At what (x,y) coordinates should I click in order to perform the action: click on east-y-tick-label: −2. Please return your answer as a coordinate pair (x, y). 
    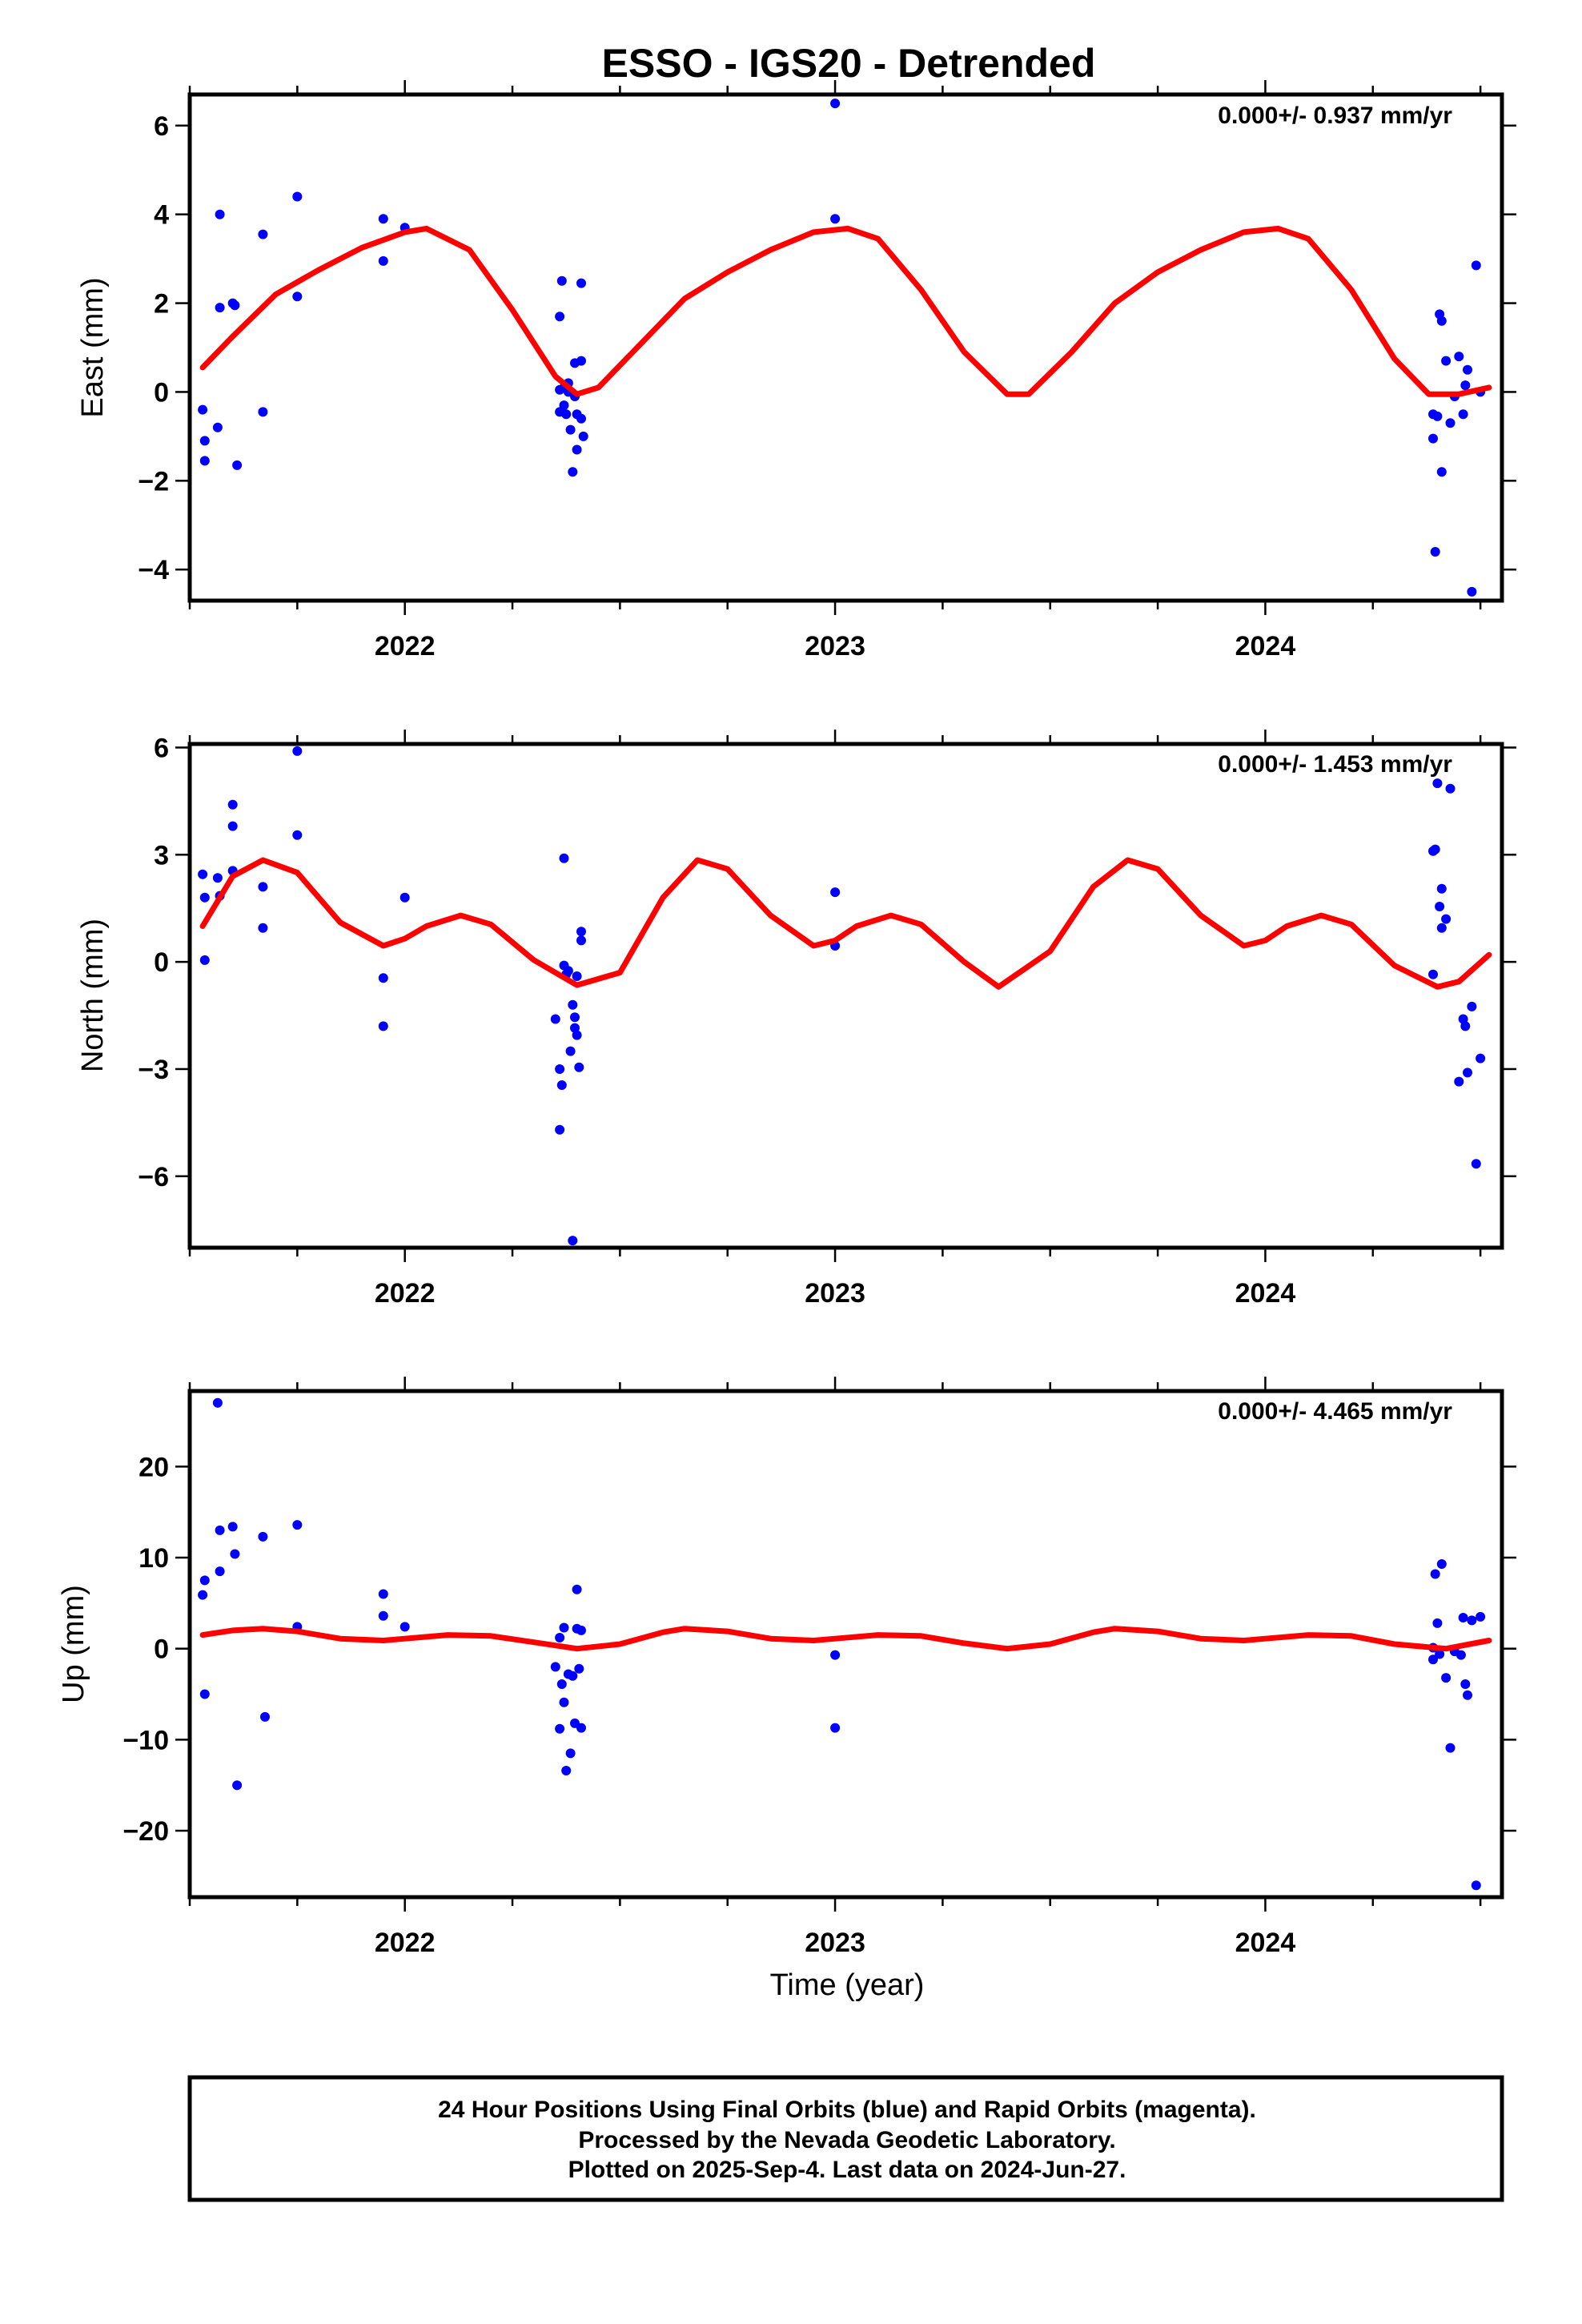
    Looking at the image, I should click on (154, 481).